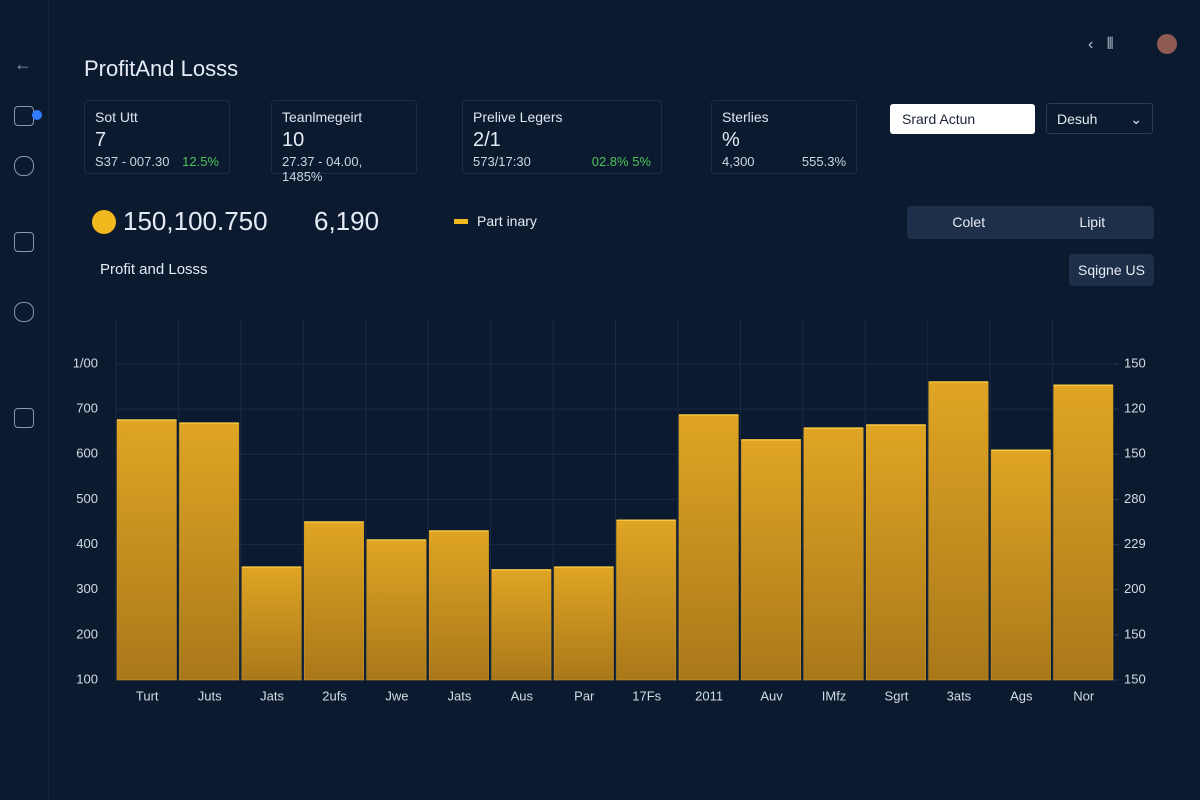 The height and width of the screenshot is (800, 1200). What do you see at coordinates (210, 695) in the screenshot?
I see `x-tick-label: Juts` at bounding box center [210, 695].